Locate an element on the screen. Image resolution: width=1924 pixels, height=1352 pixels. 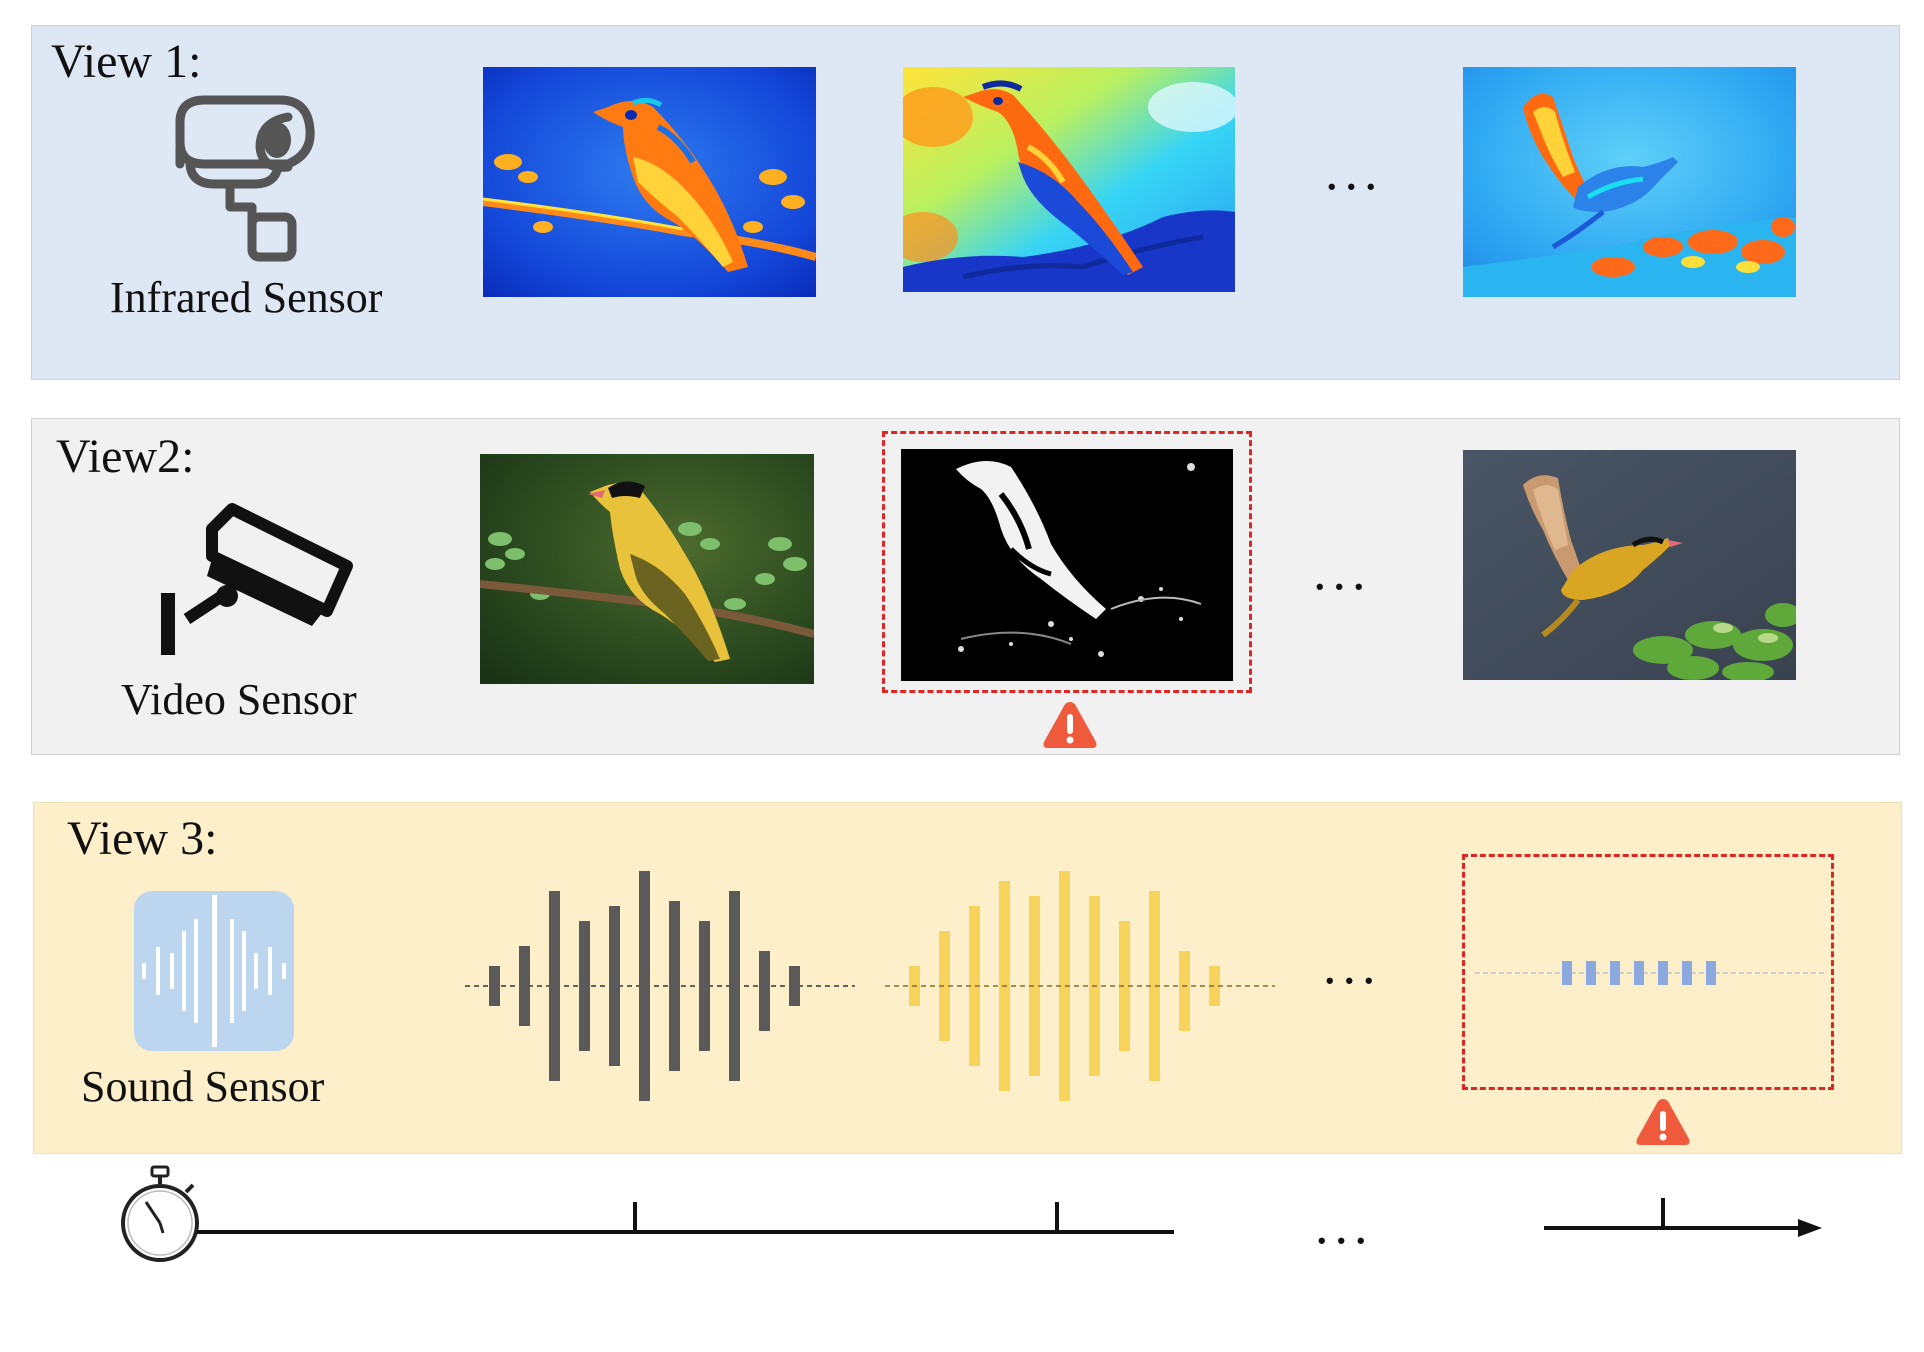
view-3-title: View 3: is located at coordinates (142, 838).